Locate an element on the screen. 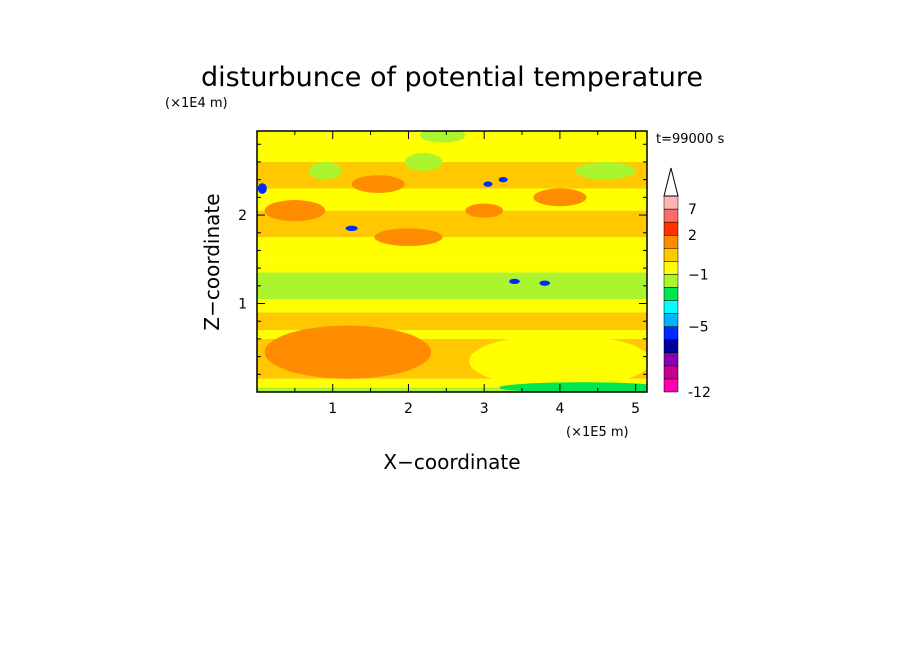 This screenshot has width=904, height=654. time-label: t=99000 s is located at coordinates (690, 139).